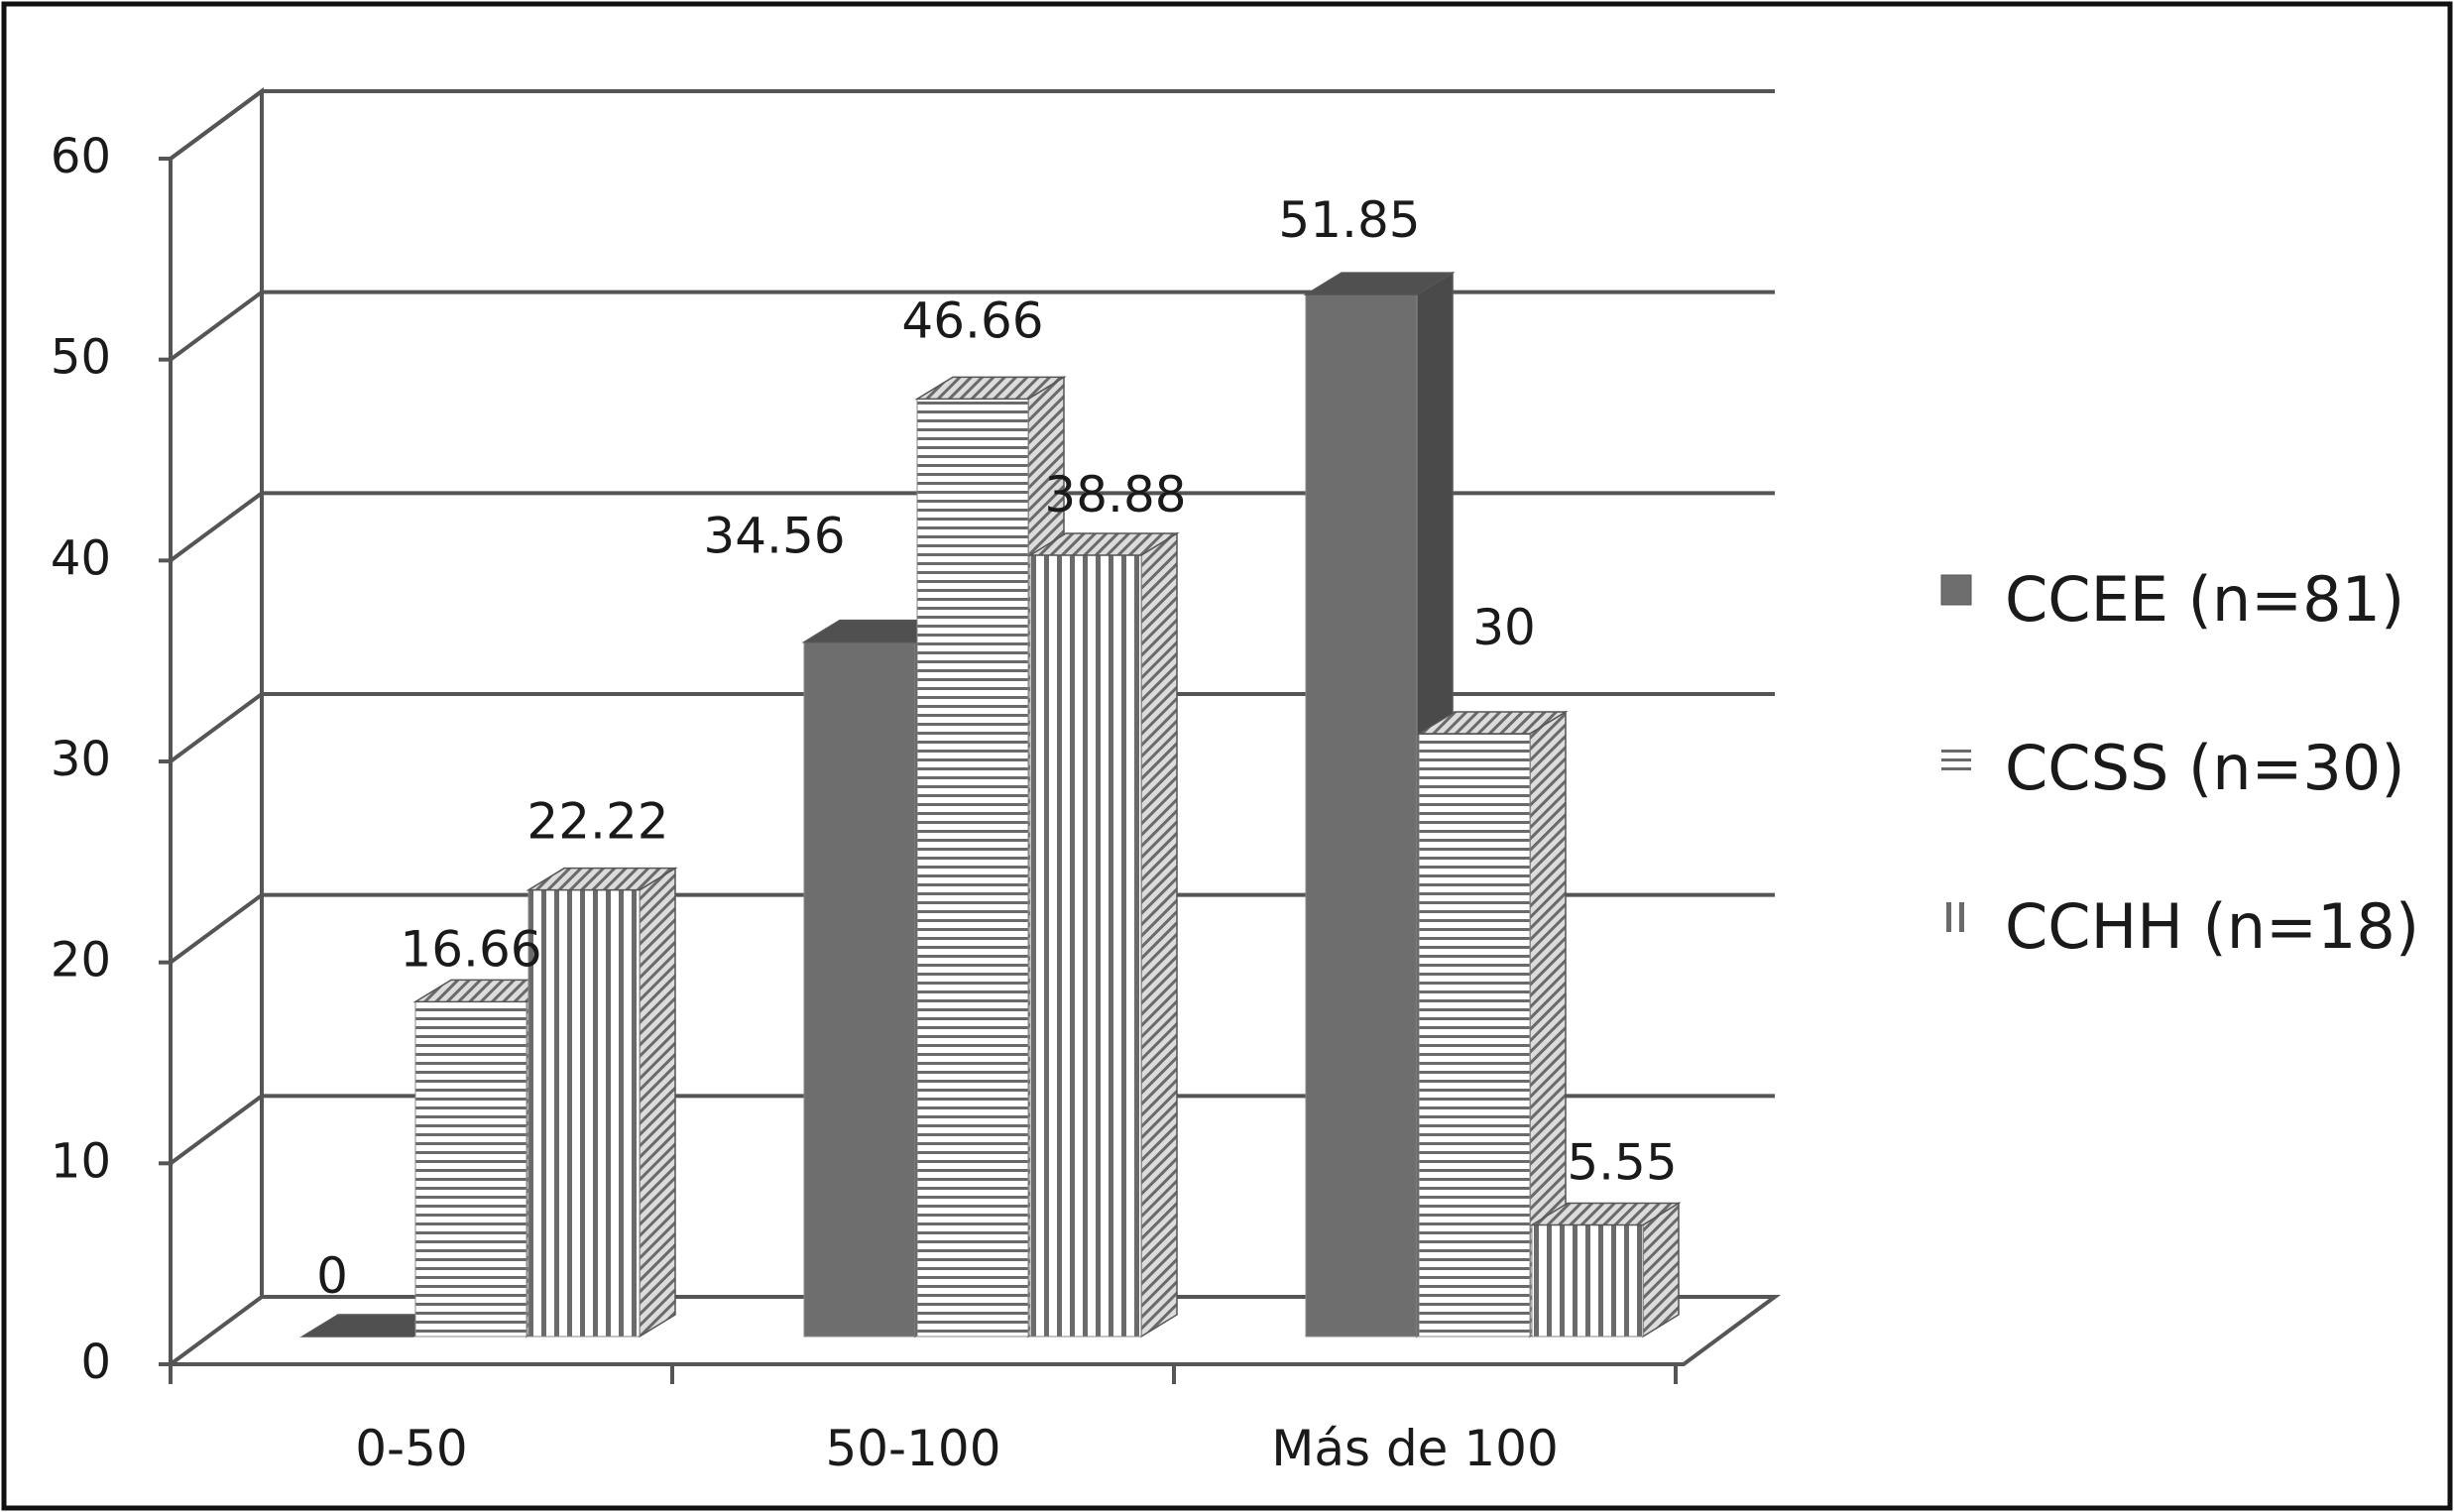 Image resolution: width=2454 pixels, height=1512 pixels. What do you see at coordinates (81, 961) in the screenshot?
I see `y-tick-label: 20` at bounding box center [81, 961].